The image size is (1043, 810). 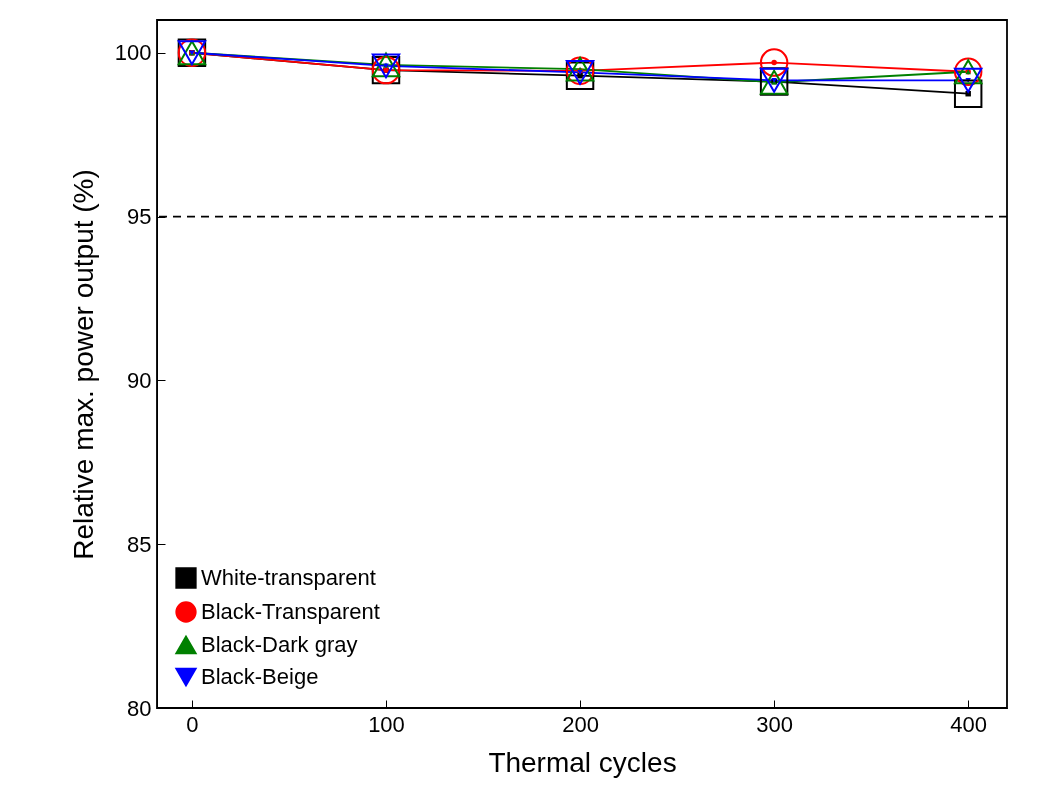 What do you see at coordinates (83, 364) in the screenshot?
I see `y-axis-title: Relative max. power output (%)` at bounding box center [83, 364].